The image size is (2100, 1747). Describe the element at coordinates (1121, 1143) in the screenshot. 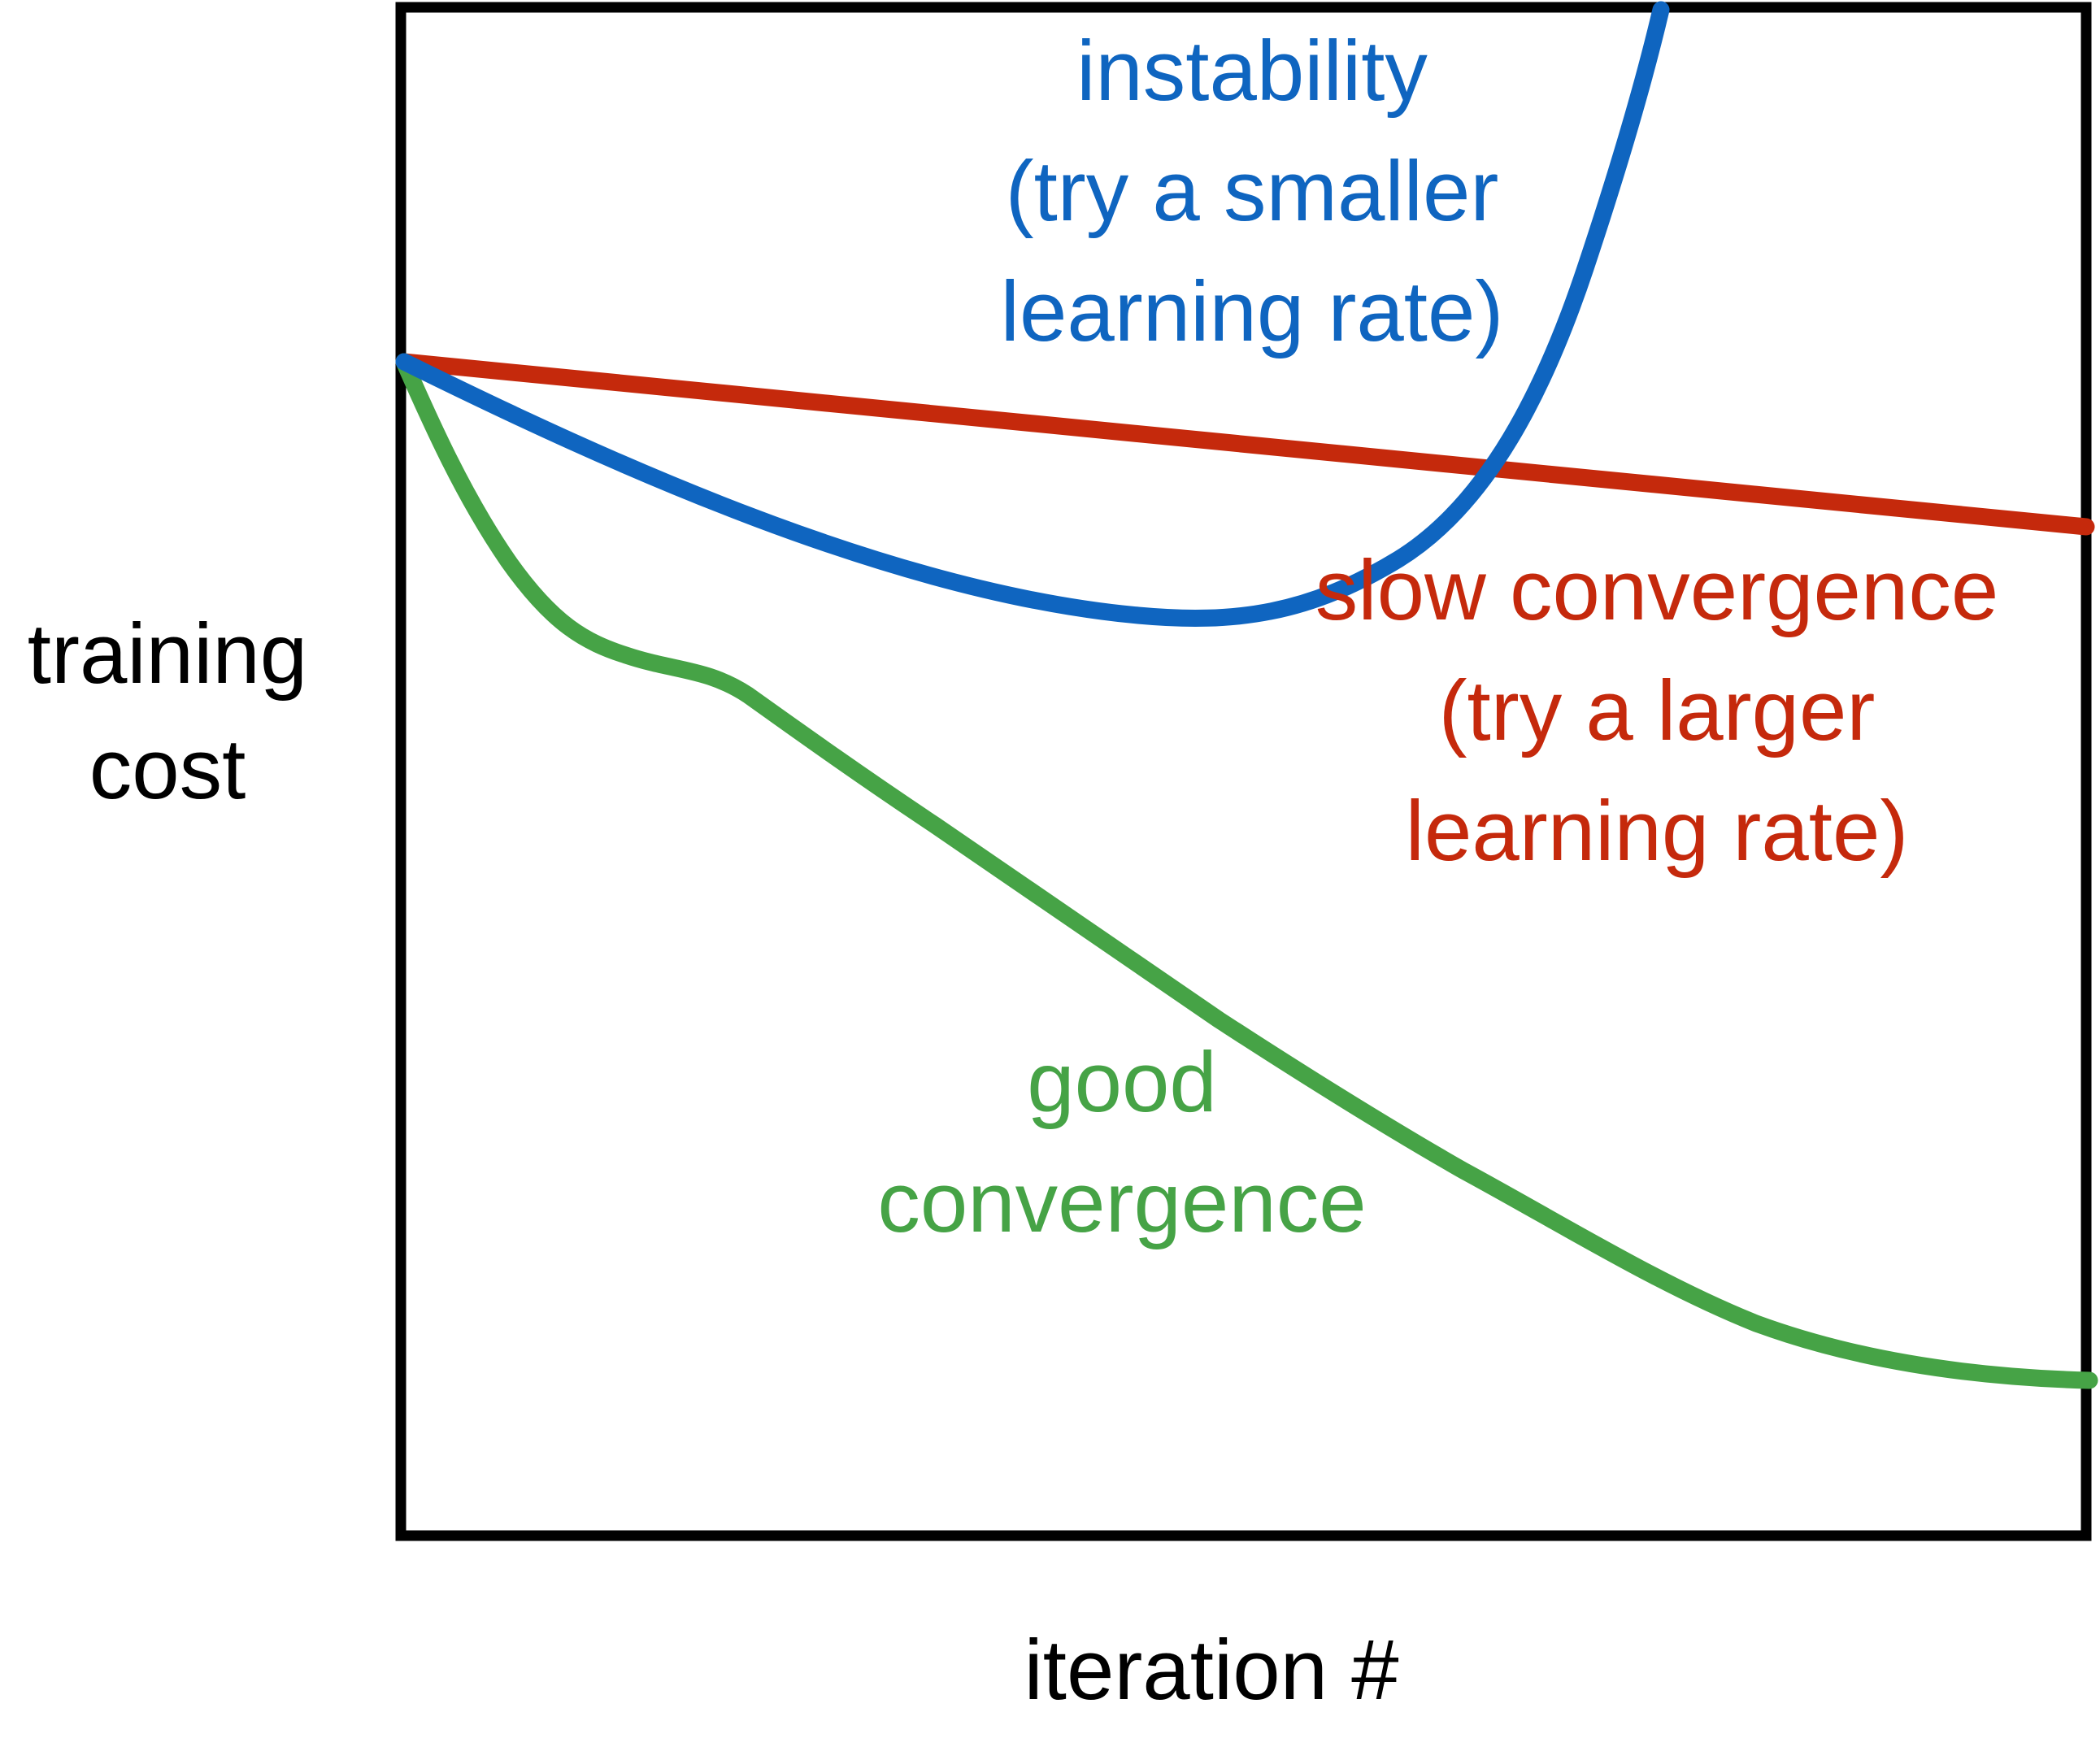

I see `good-convergence-annotation: good convergence` at that location.